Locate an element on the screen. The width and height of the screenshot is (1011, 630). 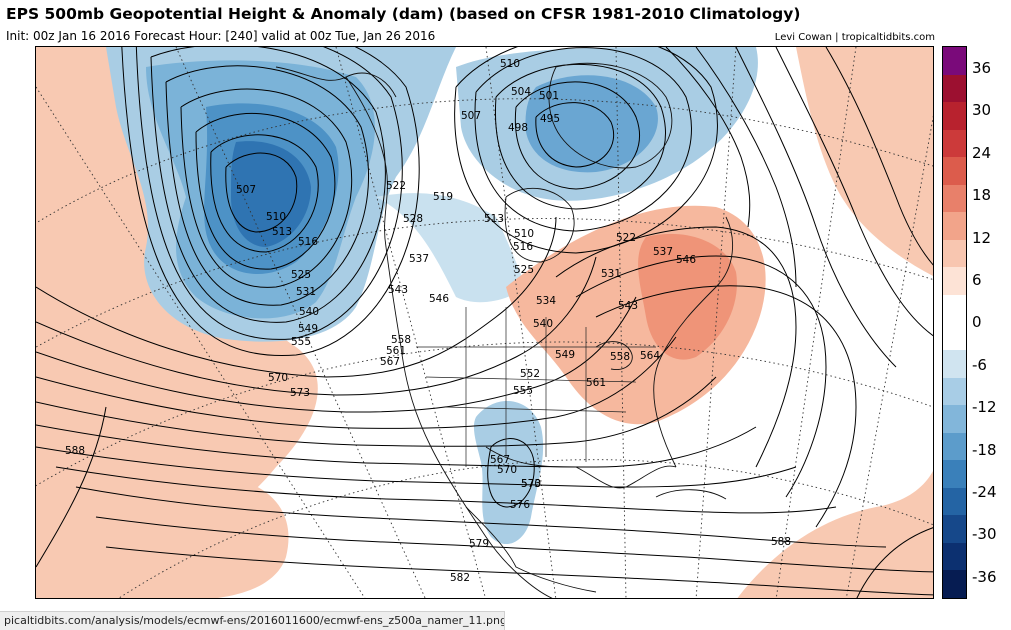
contour-label: 501 is located at coordinates (549, 96).